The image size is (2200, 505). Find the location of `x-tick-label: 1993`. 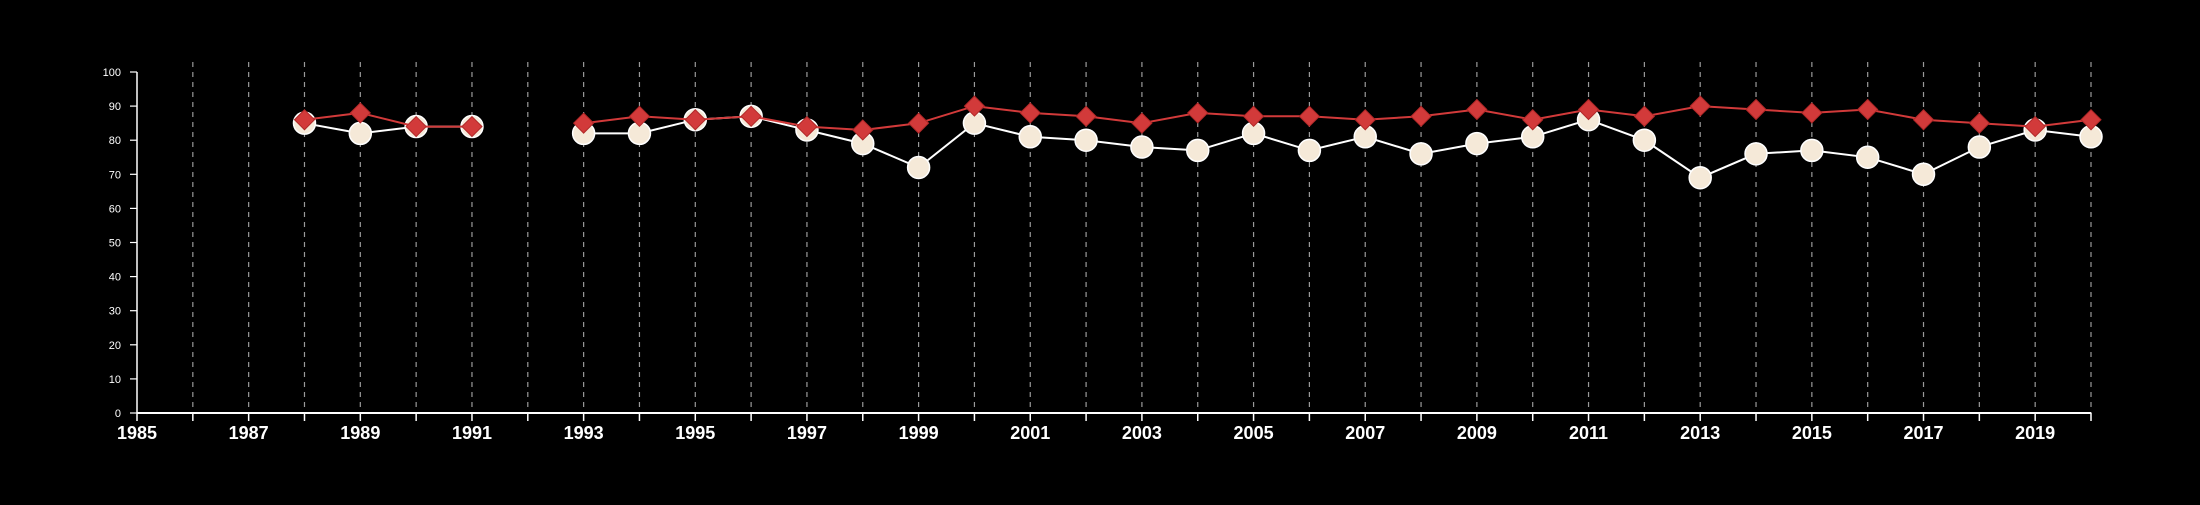

x-tick-label: 1993 is located at coordinates (584, 433).